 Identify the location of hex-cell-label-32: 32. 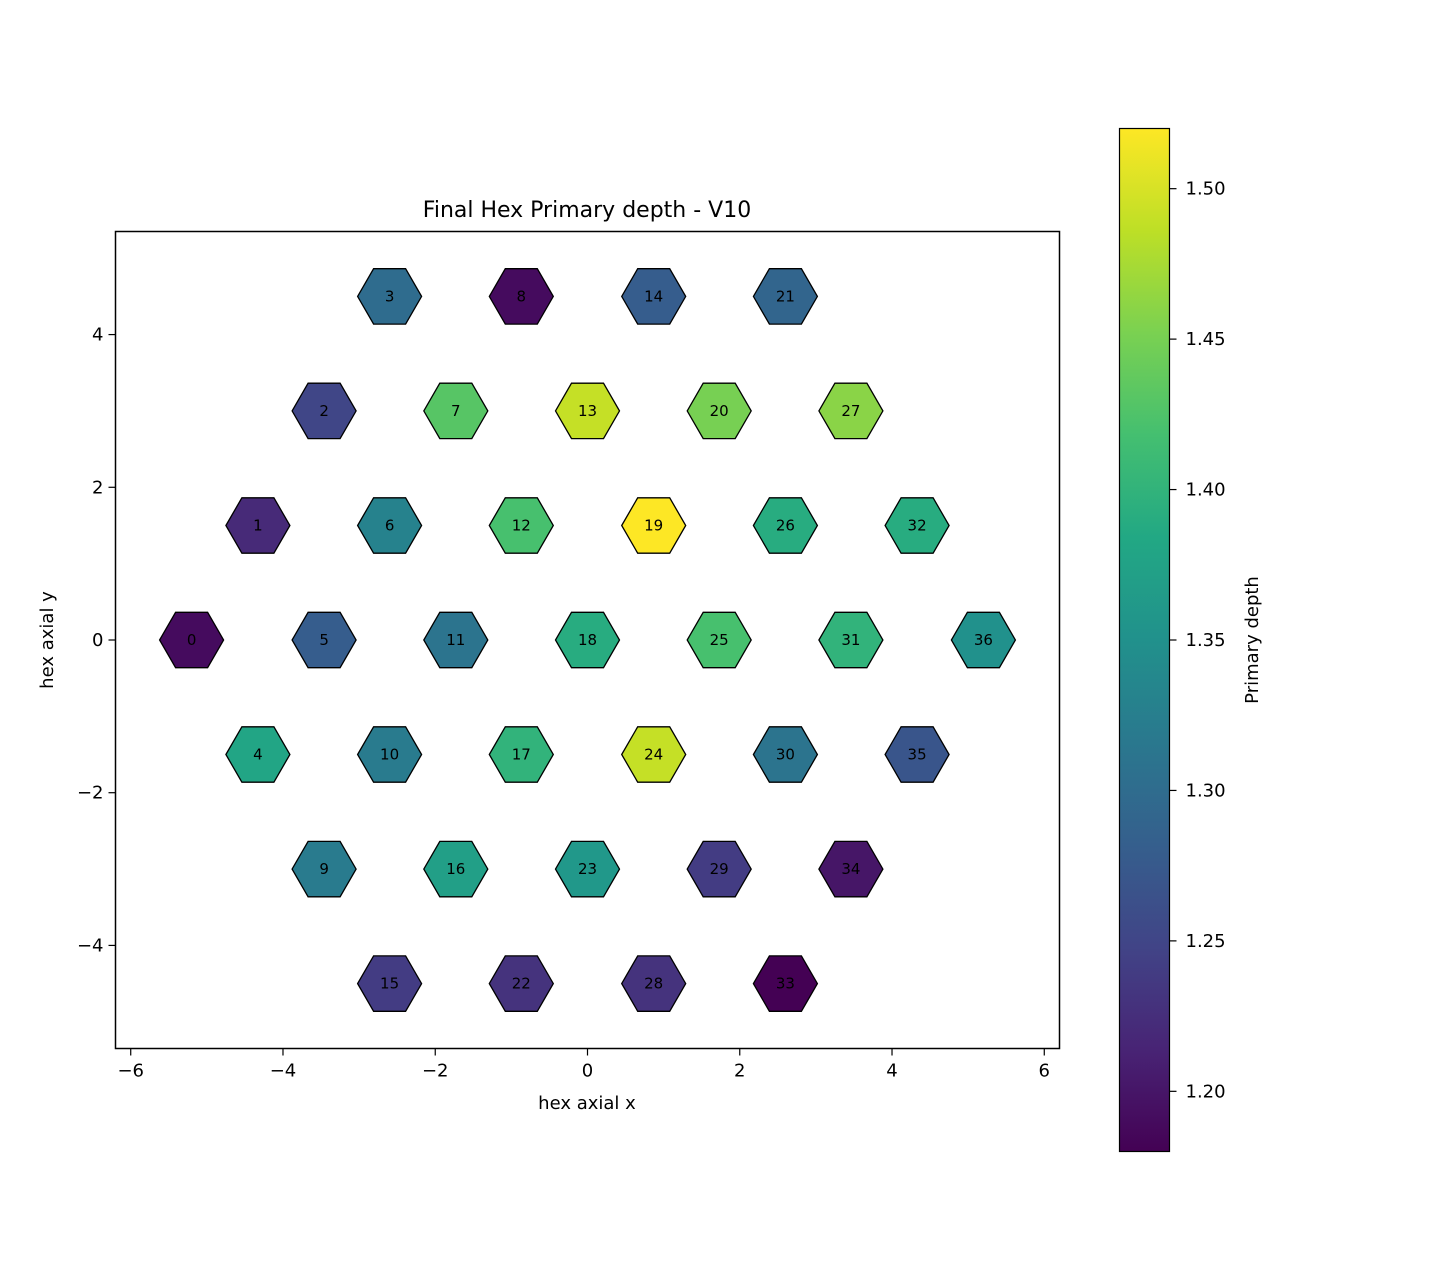
(917, 526).